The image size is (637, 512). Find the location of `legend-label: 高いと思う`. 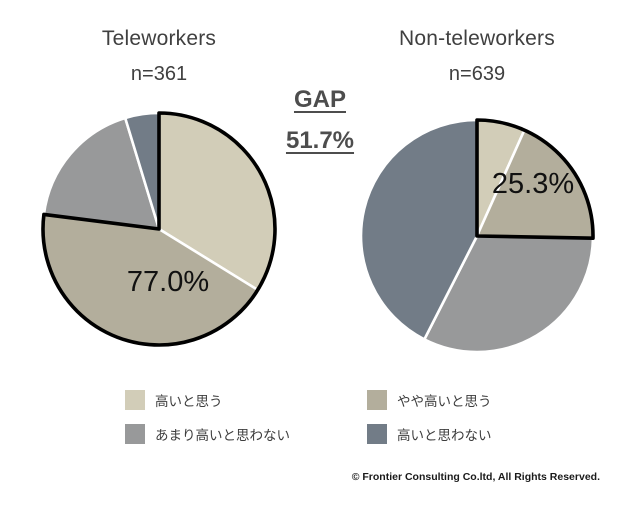

legend-label: 高いと思う is located at coordinates (189, 401).